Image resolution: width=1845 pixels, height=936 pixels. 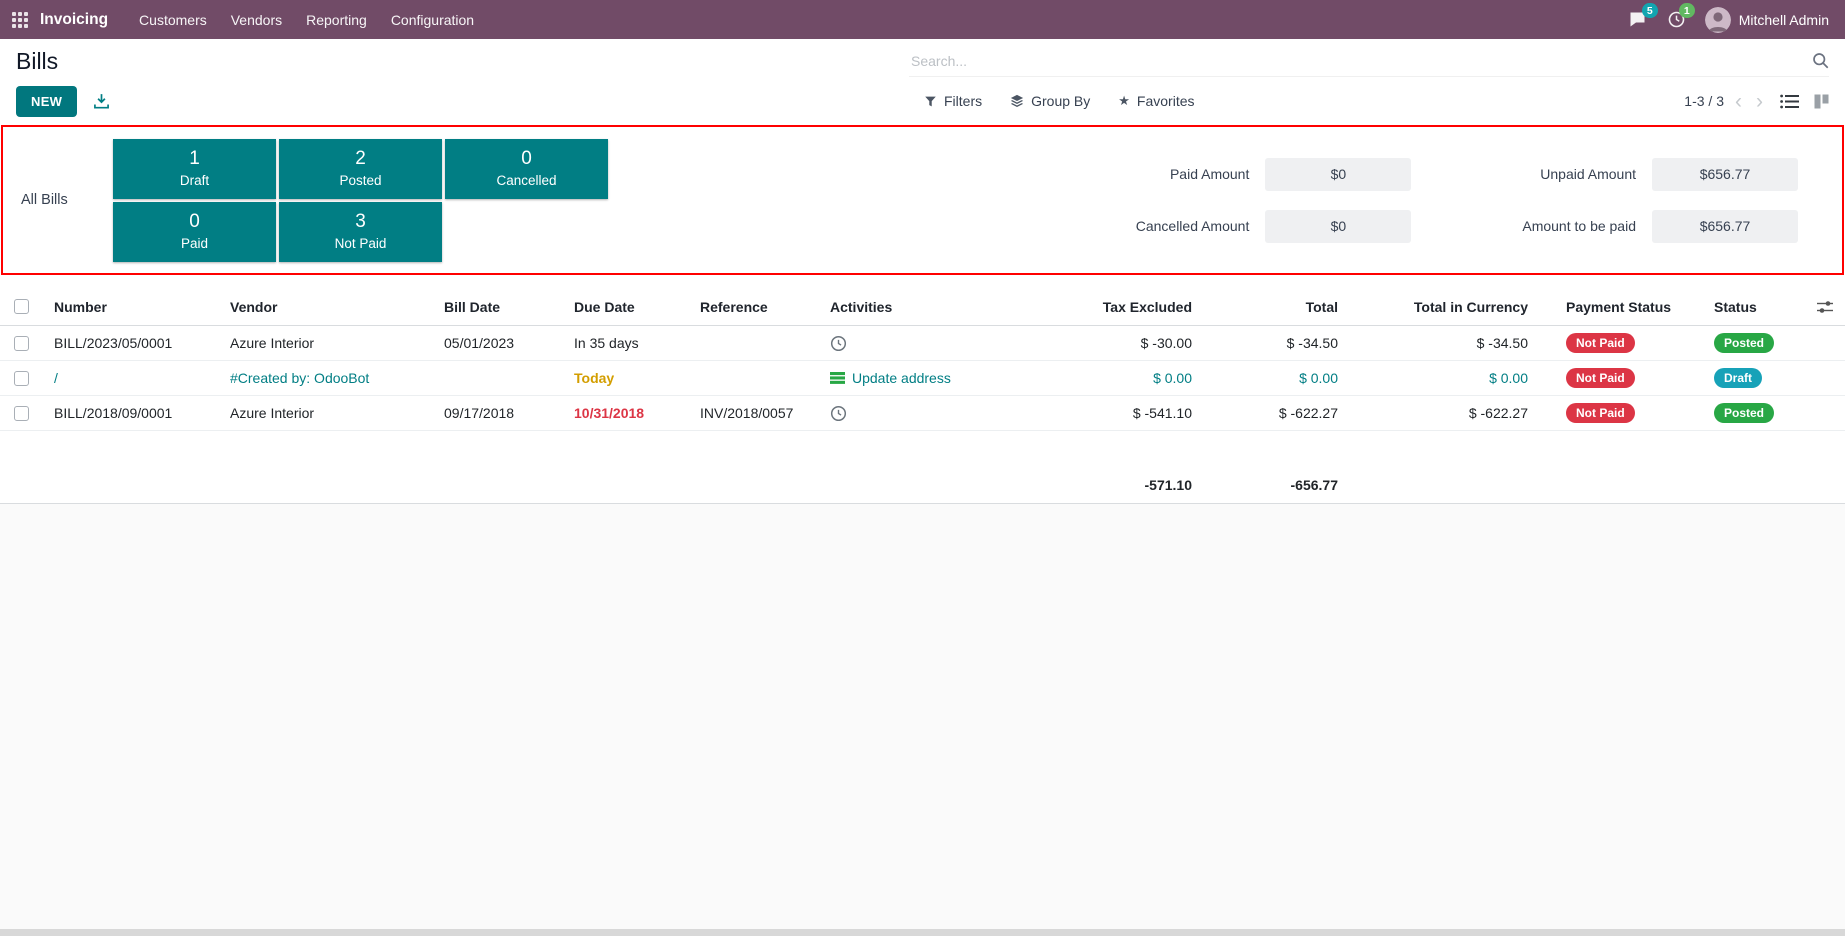 What do you see at coordinates (173, 19) in the screenshot?
I see `nav-item-customers: Customers` at bounding box center [173, 19].